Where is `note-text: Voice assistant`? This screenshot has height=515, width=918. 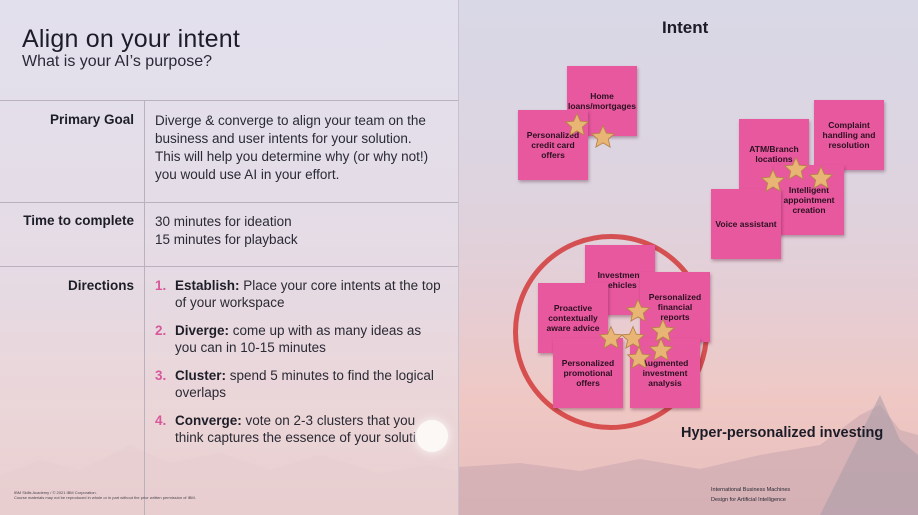
note-text: Voice assistant is located at coordinates (746, 224).